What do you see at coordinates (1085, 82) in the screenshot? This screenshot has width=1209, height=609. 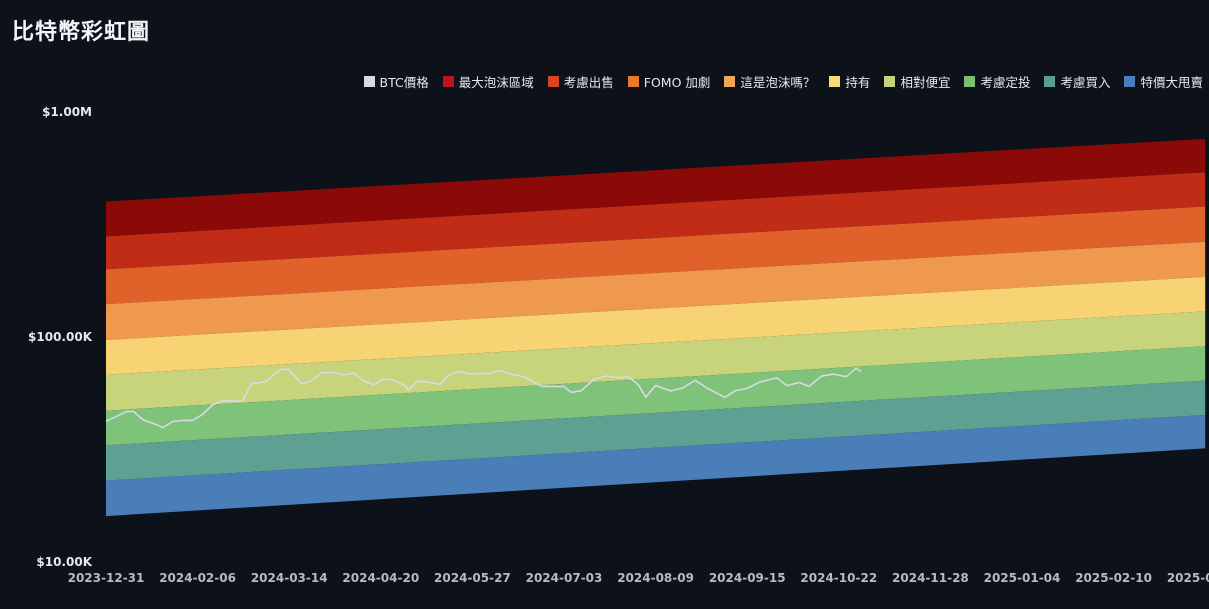 I see `legend-label: 考慮買入` at bounding box center [1085, 82].